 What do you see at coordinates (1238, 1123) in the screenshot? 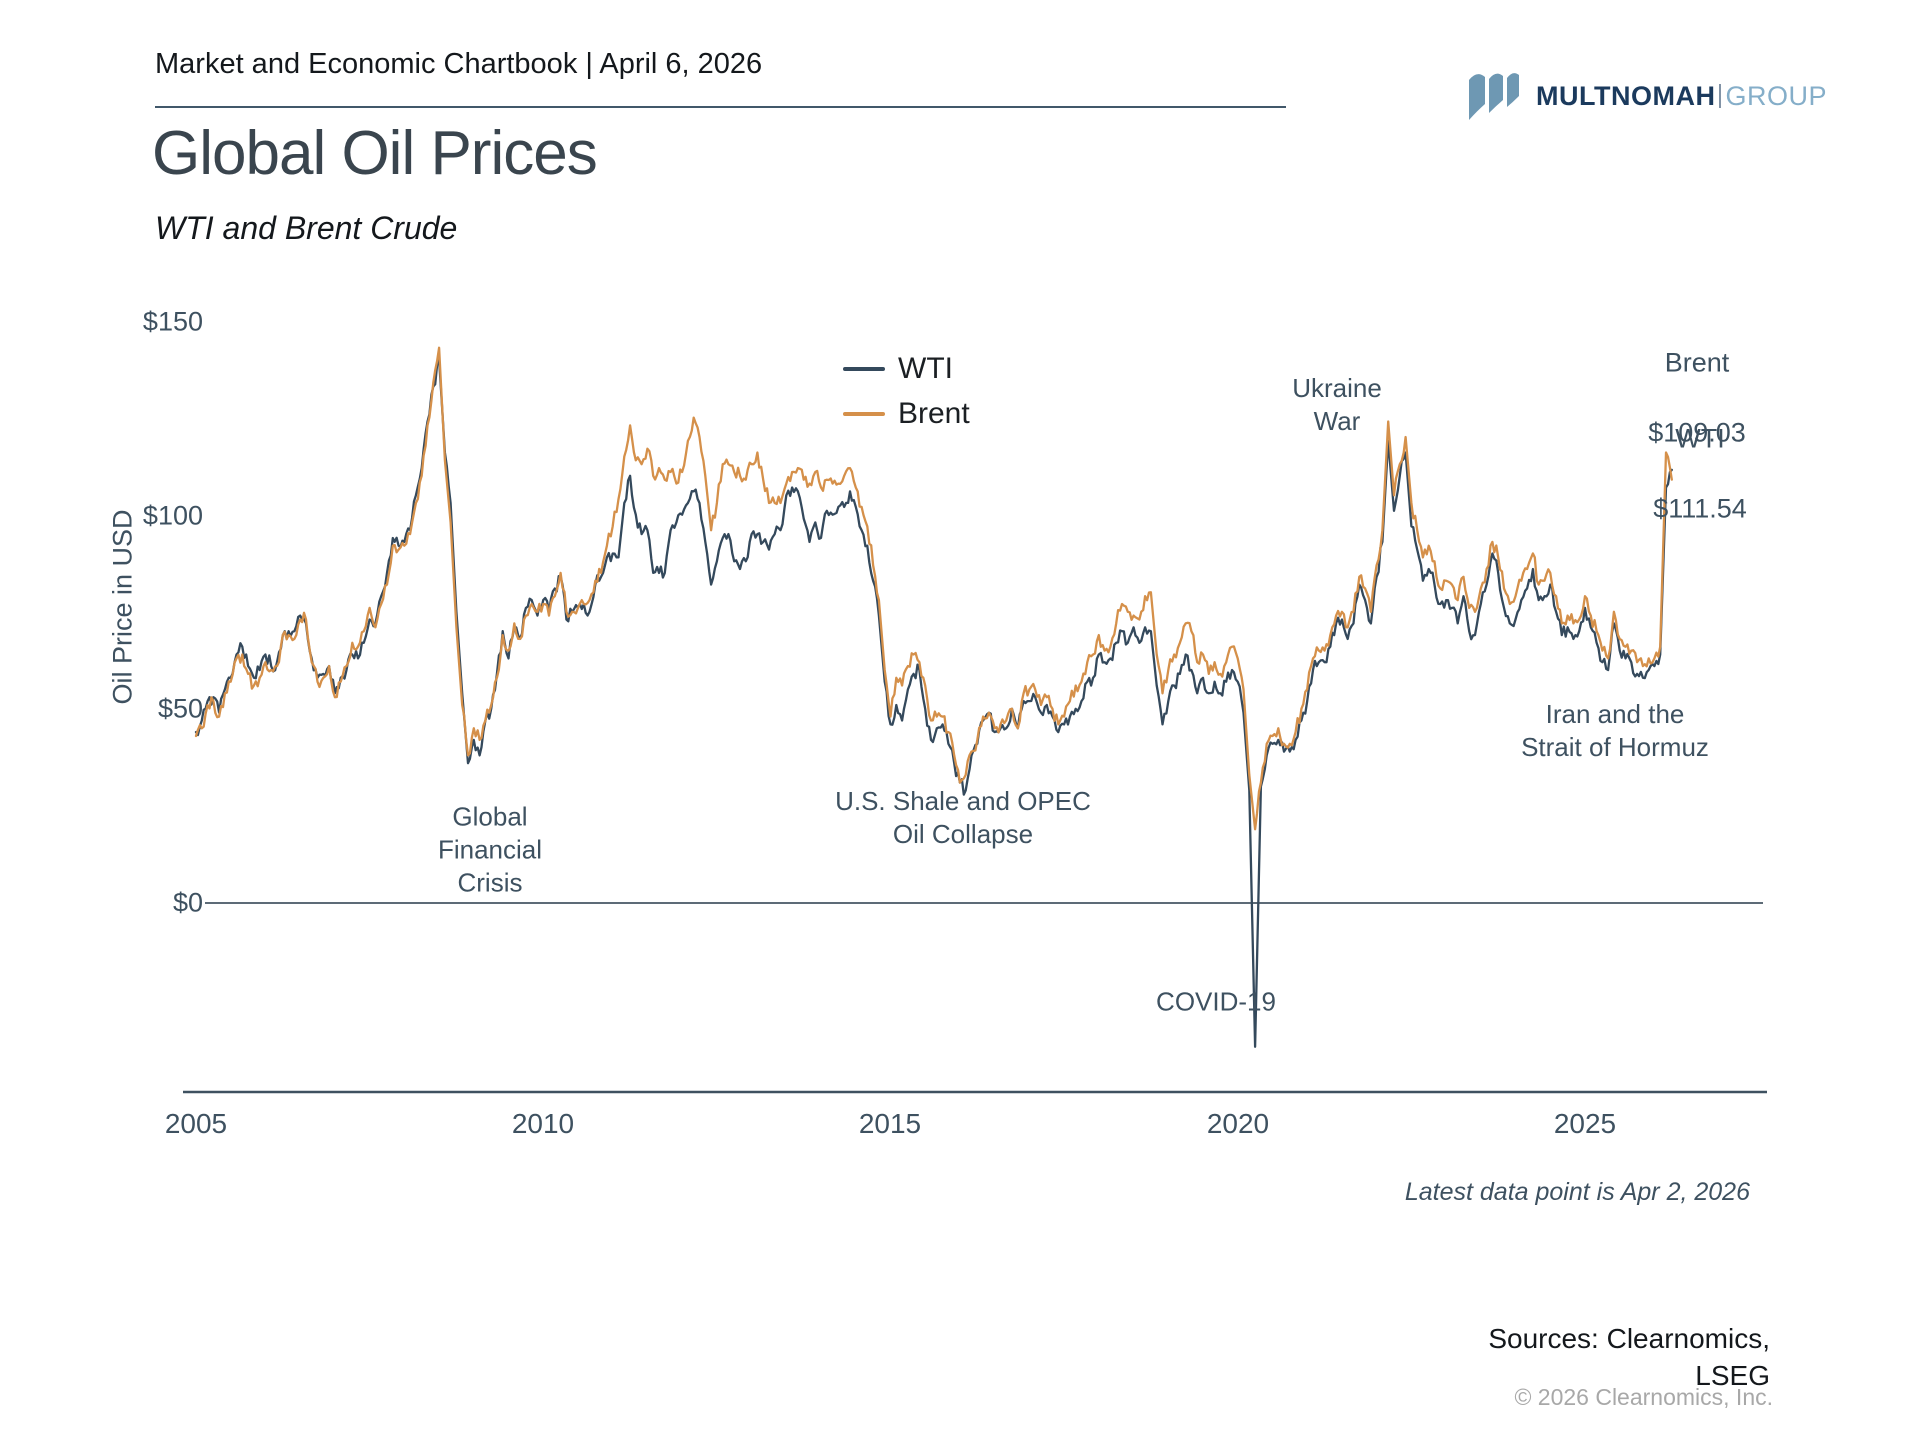
I see `x-tick-2020: 2020` at bounding box center [1238, 1123].